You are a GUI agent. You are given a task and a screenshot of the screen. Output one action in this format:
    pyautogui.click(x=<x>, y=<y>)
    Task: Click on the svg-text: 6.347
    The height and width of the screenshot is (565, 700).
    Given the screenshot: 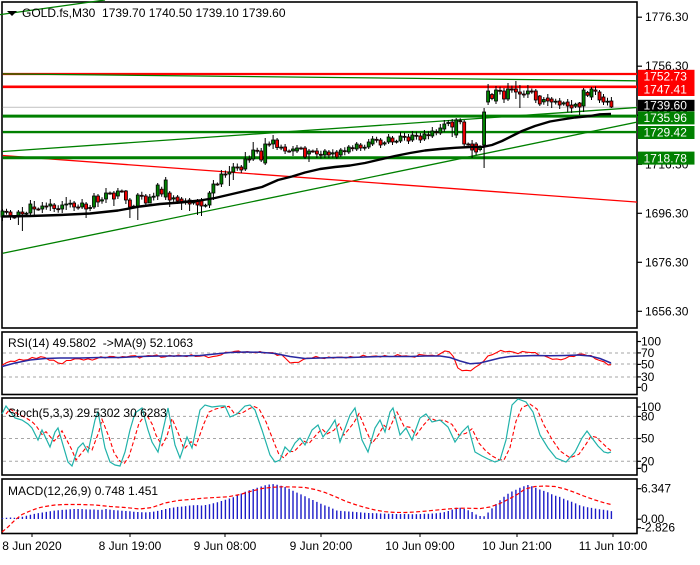 What is the action you would take?
    pyautogui.click(x=656, y=489)
    